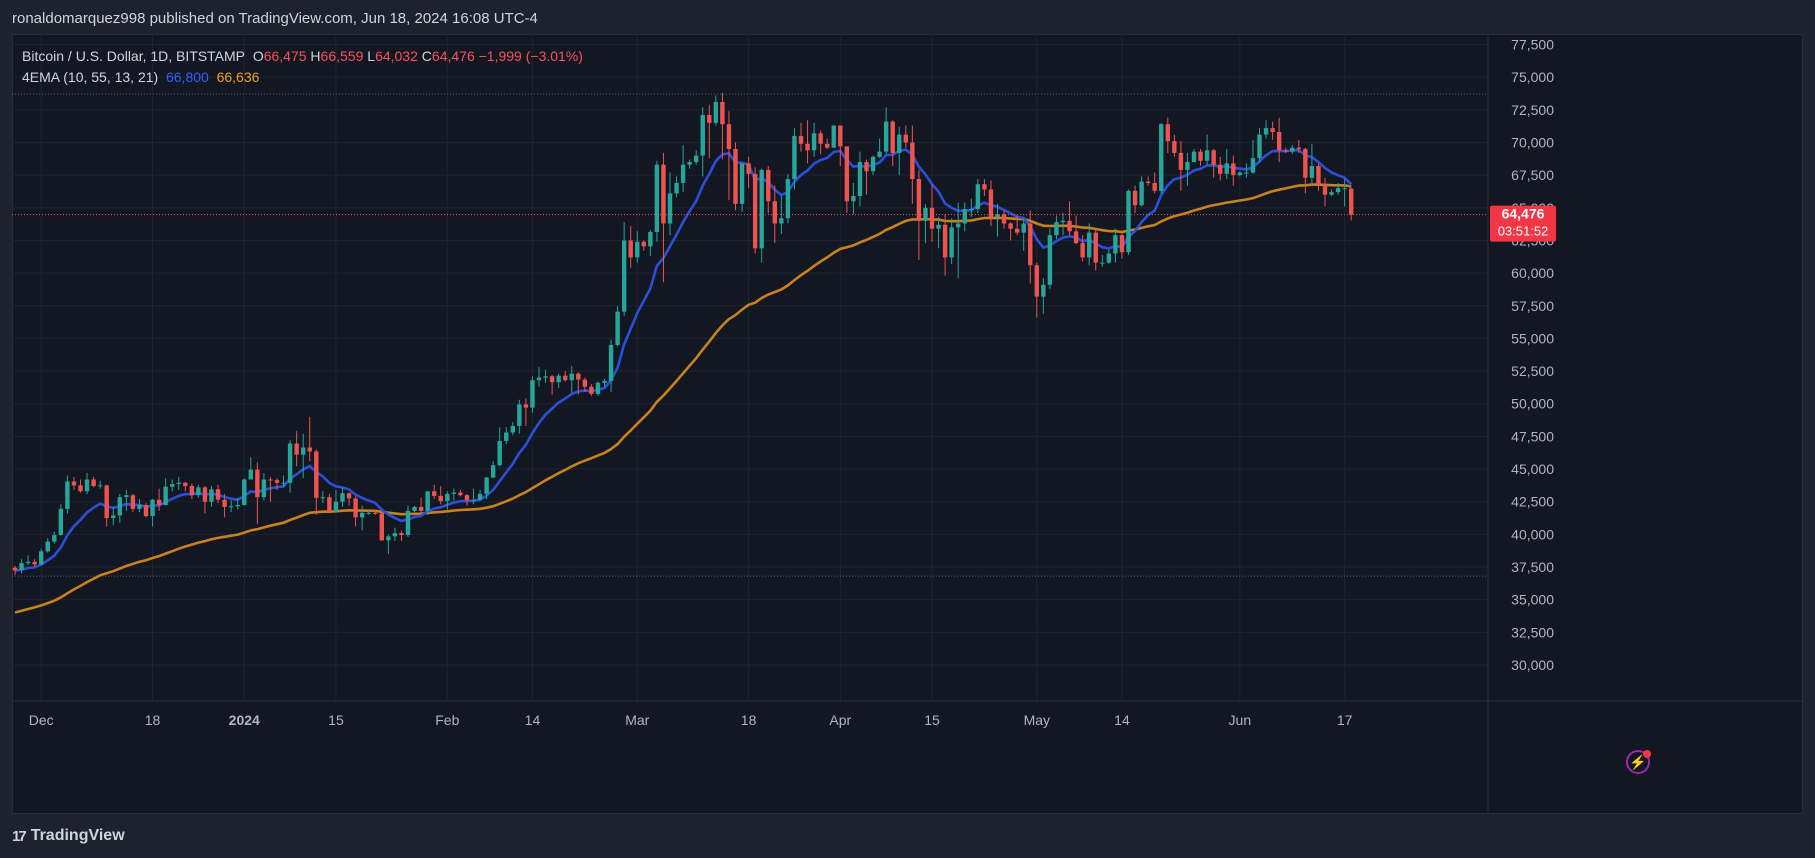 This screenshot has width=1815, height=858. I want to click on brand: 17 TradingView, so click(68, 836).